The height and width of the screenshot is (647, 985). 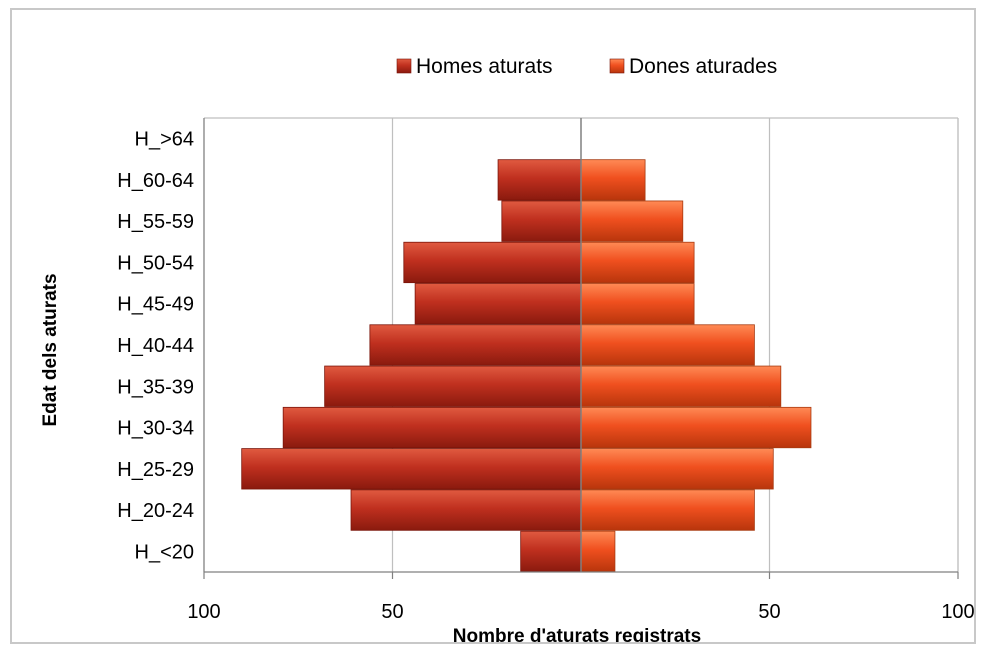 I want to click on legend-item-homes: Homes aturats, so click(x=474, y=66).